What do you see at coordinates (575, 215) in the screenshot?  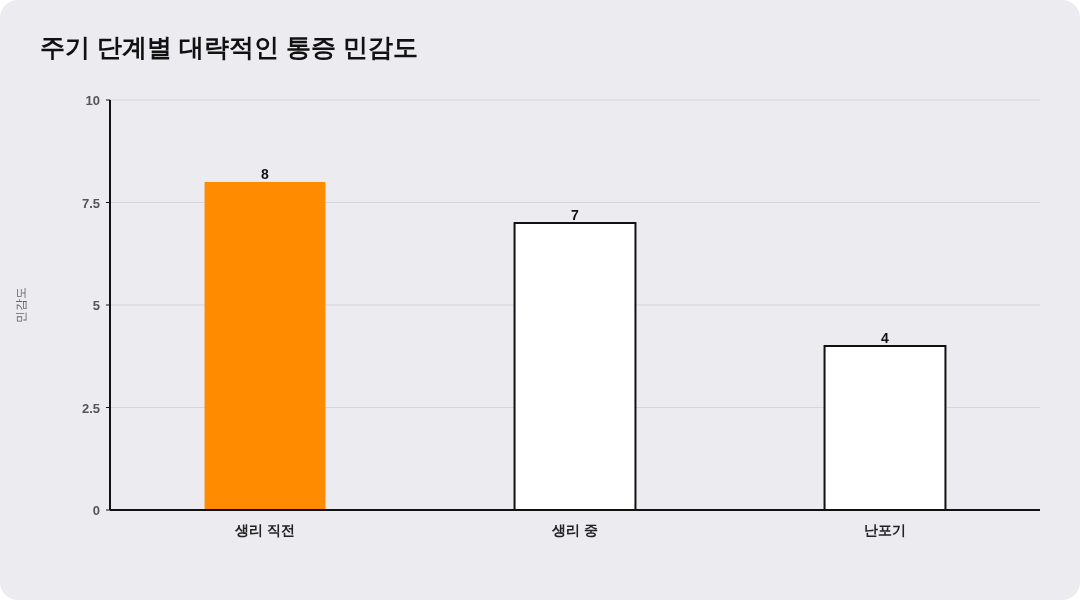 I see `data-label: 7` at bounding box center [575, 215].